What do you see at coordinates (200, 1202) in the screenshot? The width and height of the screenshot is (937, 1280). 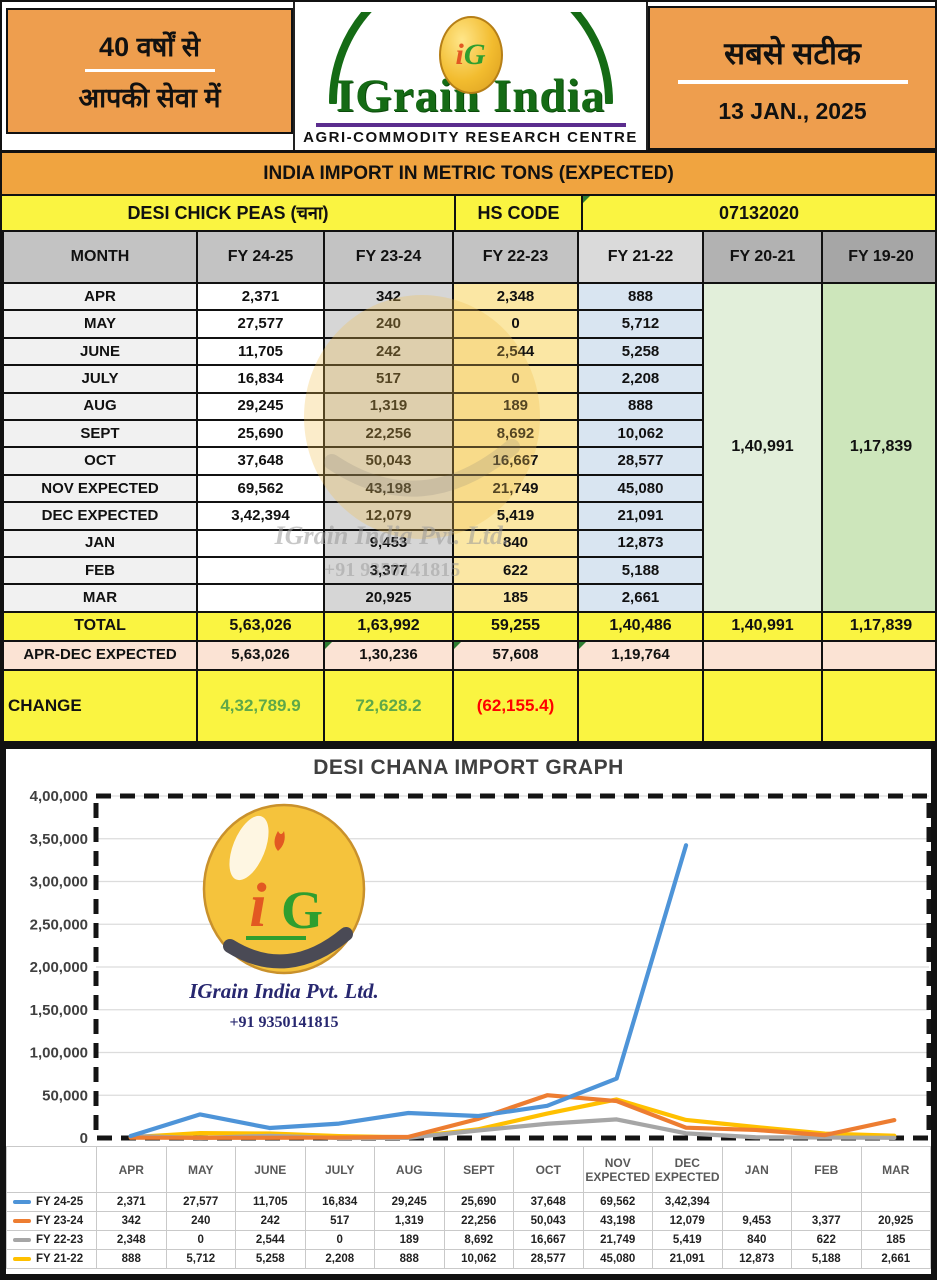 I see `chart-table-value: 27,577` at bounding box center [200, 1202].